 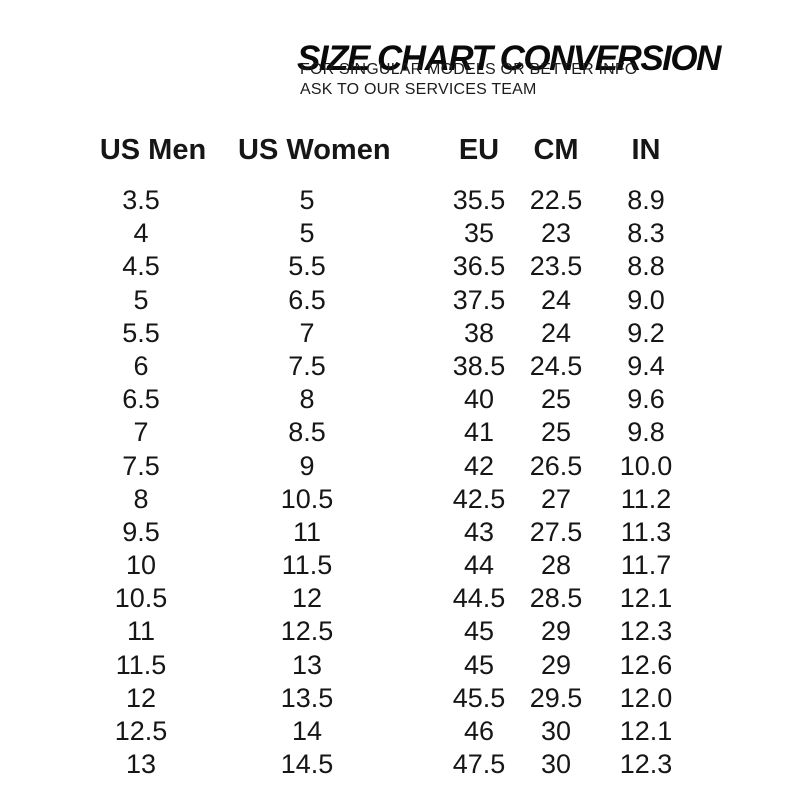 I want to click on table-row: 13 14.5 47.5 30 12.3, so click(x=400, y=764).